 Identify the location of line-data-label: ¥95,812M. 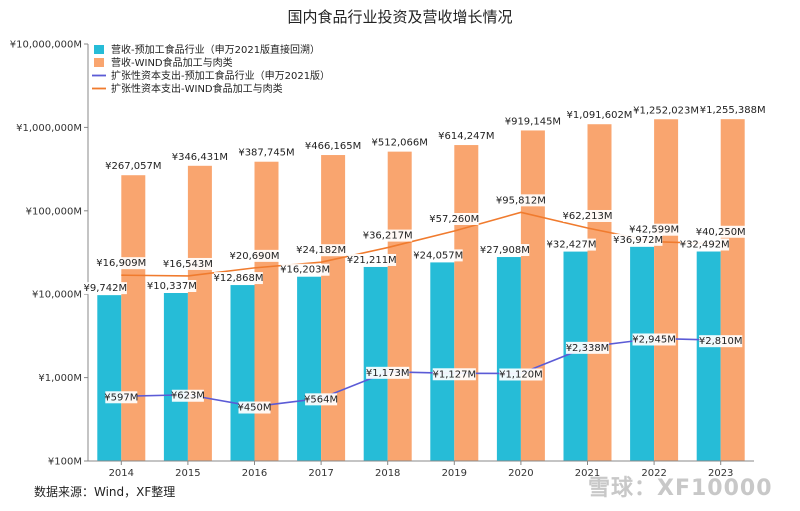
(521, 200).